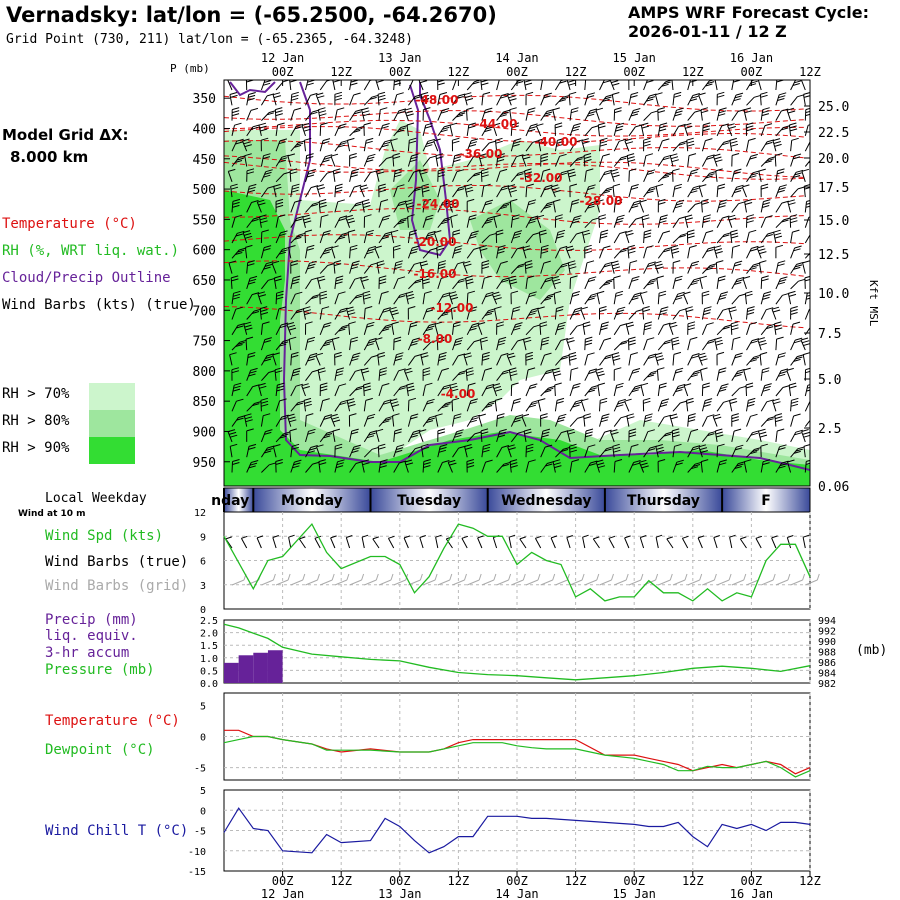 This screenshot has width=900, height=900. I want to click on top-time-tick-label: 12Z, so click(810, 72).